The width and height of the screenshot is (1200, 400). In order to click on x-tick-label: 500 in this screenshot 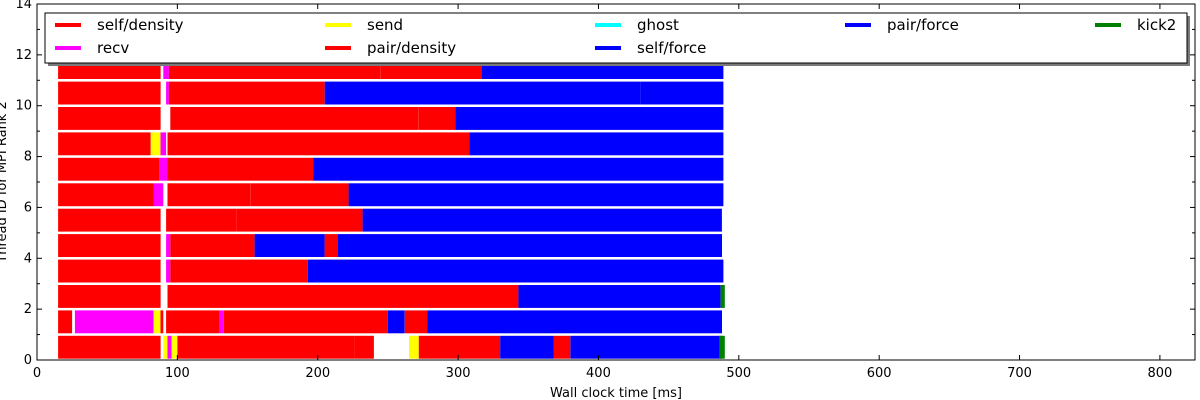, I will do `click(738, 373)`.